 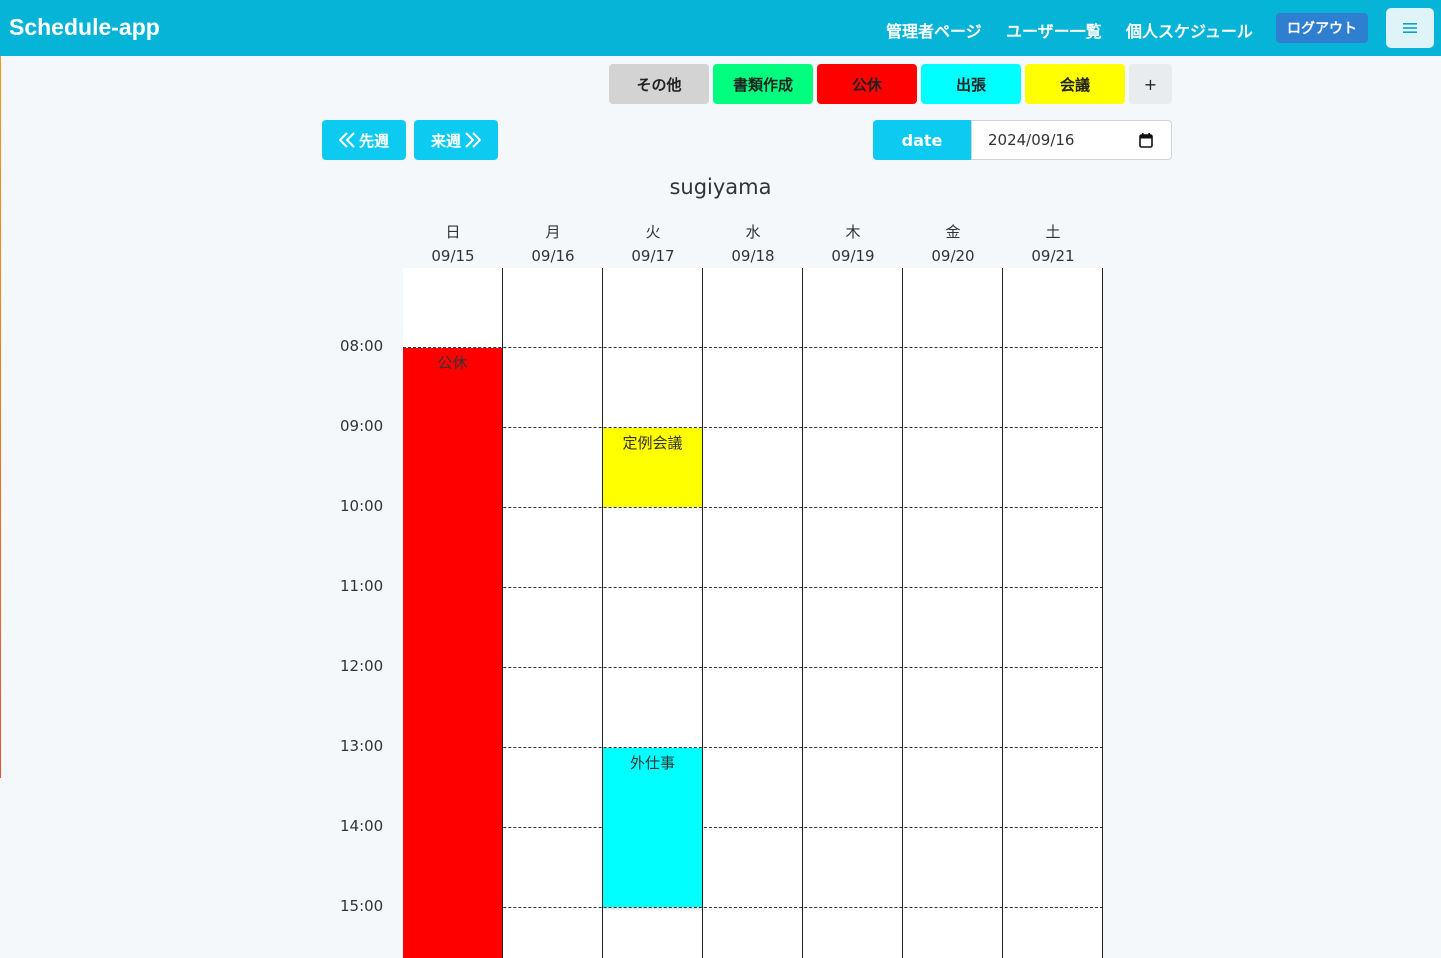 I want to click on weekday-label: 水, so click(x=753, y=232).